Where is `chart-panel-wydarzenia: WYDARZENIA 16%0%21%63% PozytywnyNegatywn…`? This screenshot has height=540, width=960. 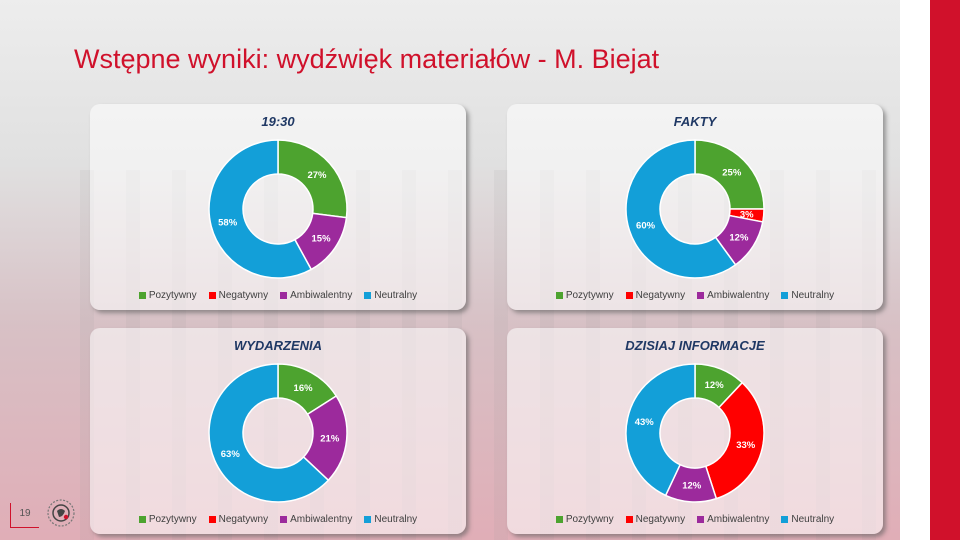 chart-panel-wydarzenia: WYDARZENIA 16%0%21%63% PozytywnyNegatywn… is located at coordinates (278, 431).